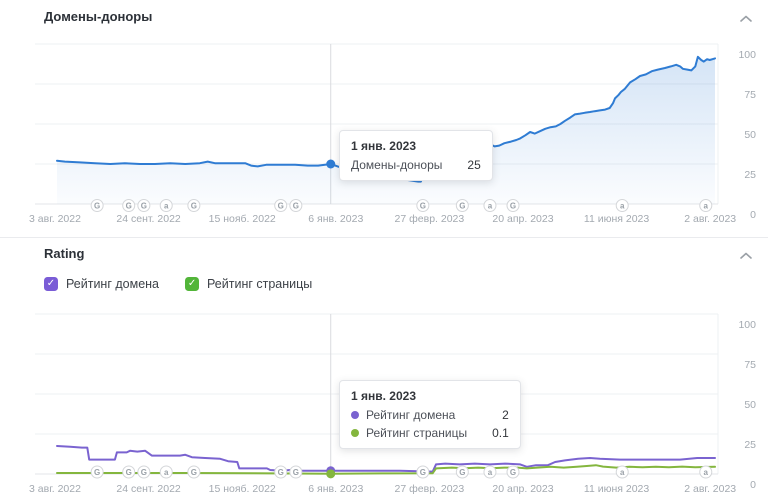 The image size is (768, 500). I want to click on legend-item-page-rating: ✓ Рейтинг страницы, so click(248, 284).